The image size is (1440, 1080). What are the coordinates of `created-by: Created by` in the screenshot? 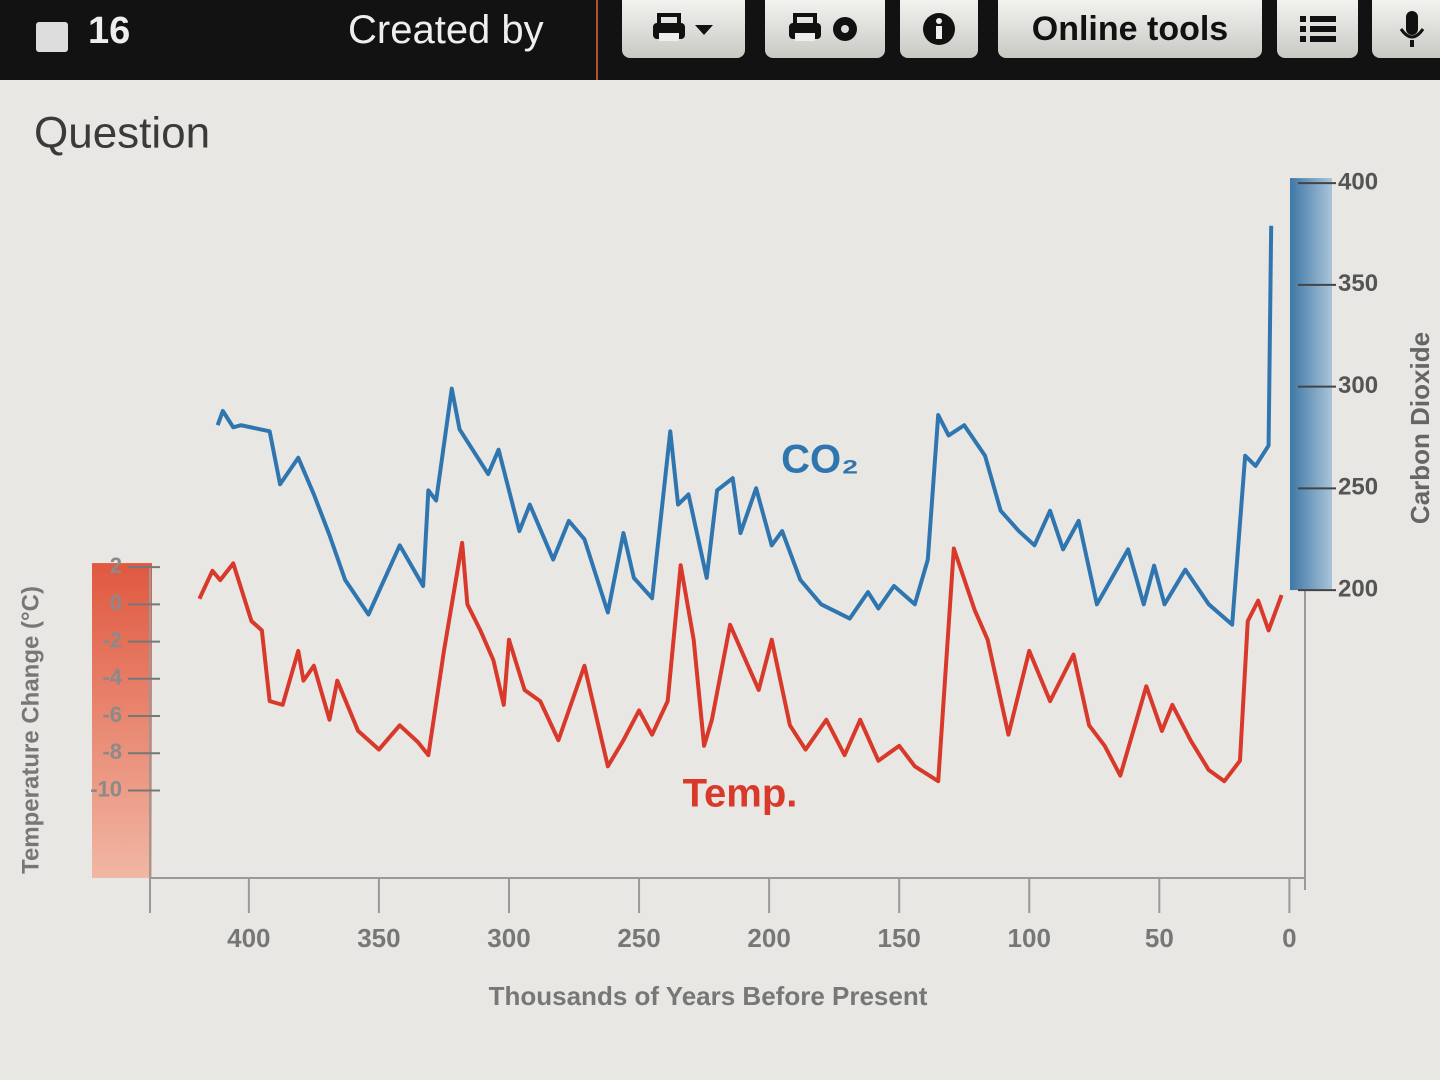 It's located at (446, 30).